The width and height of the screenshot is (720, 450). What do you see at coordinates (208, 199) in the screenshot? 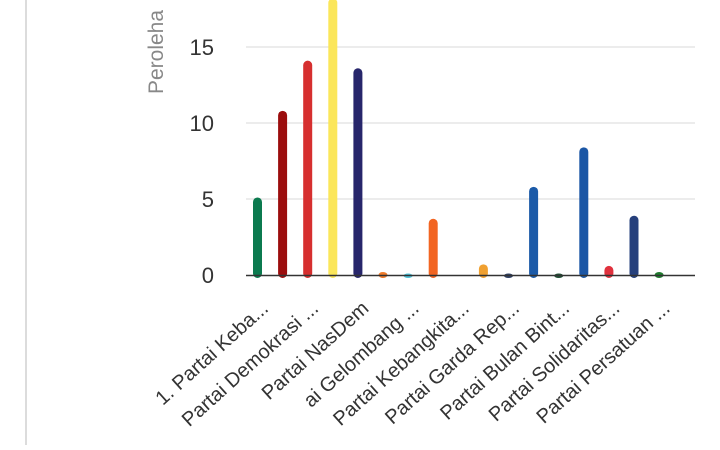
I see `y-tick-label: 5` at bounding box center [208, 199].